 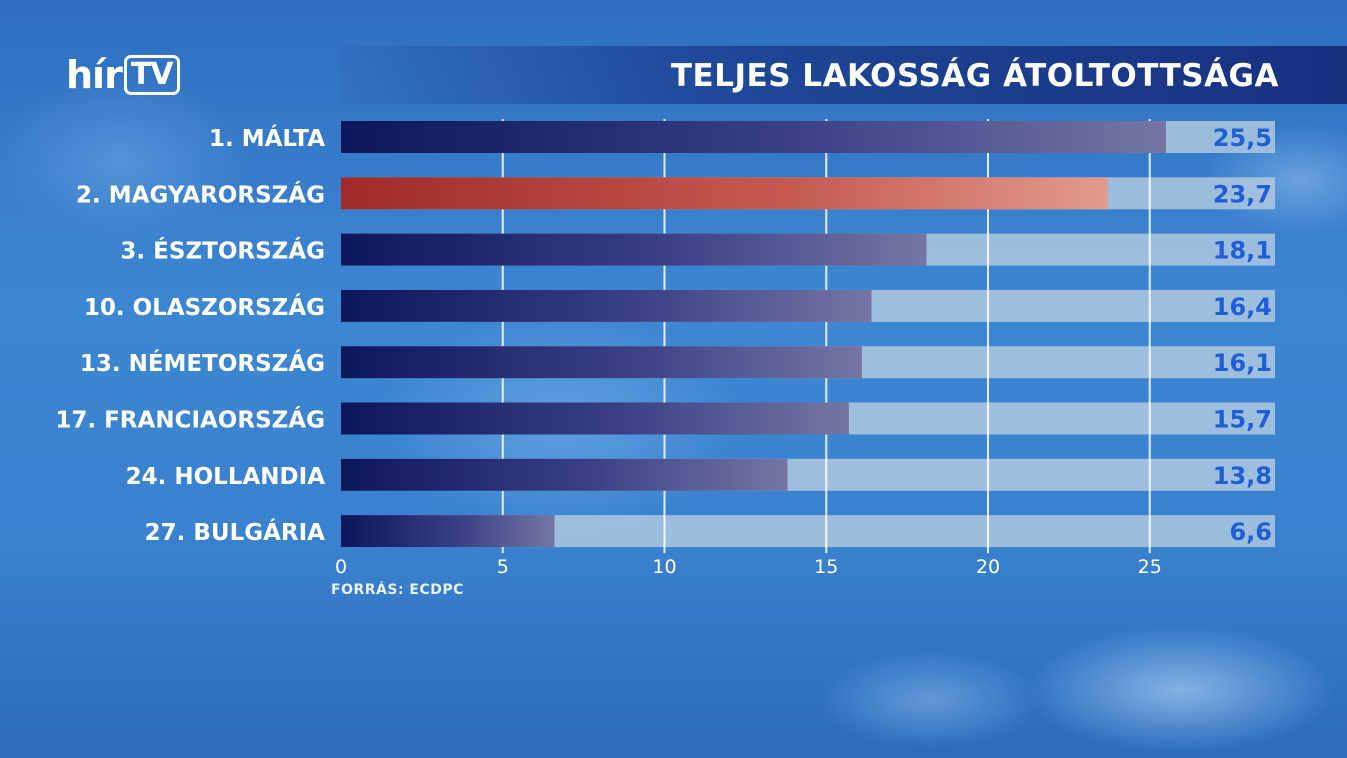 I want to click on bar-highlight, so click(x=724, y=193).